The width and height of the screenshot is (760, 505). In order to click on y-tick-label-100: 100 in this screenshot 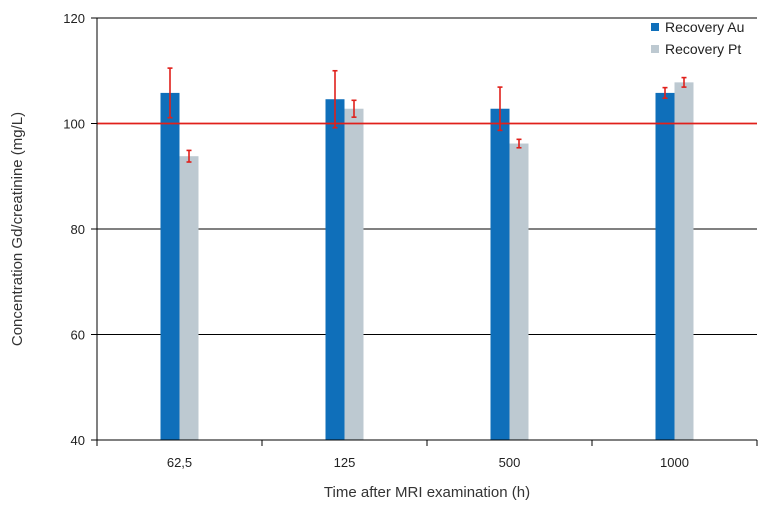, I will do `click(74, 124)`.